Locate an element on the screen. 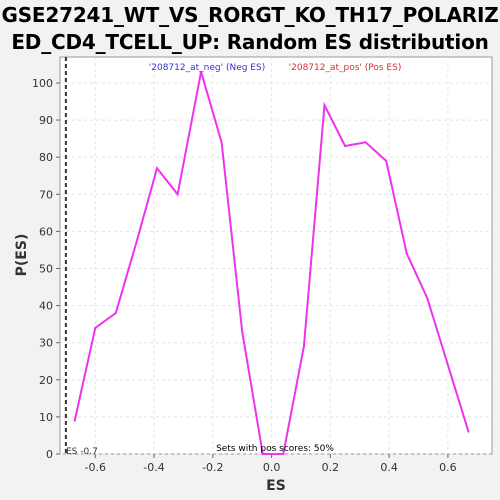  y-tick-label: 30 is located at coordinates (46, 343).